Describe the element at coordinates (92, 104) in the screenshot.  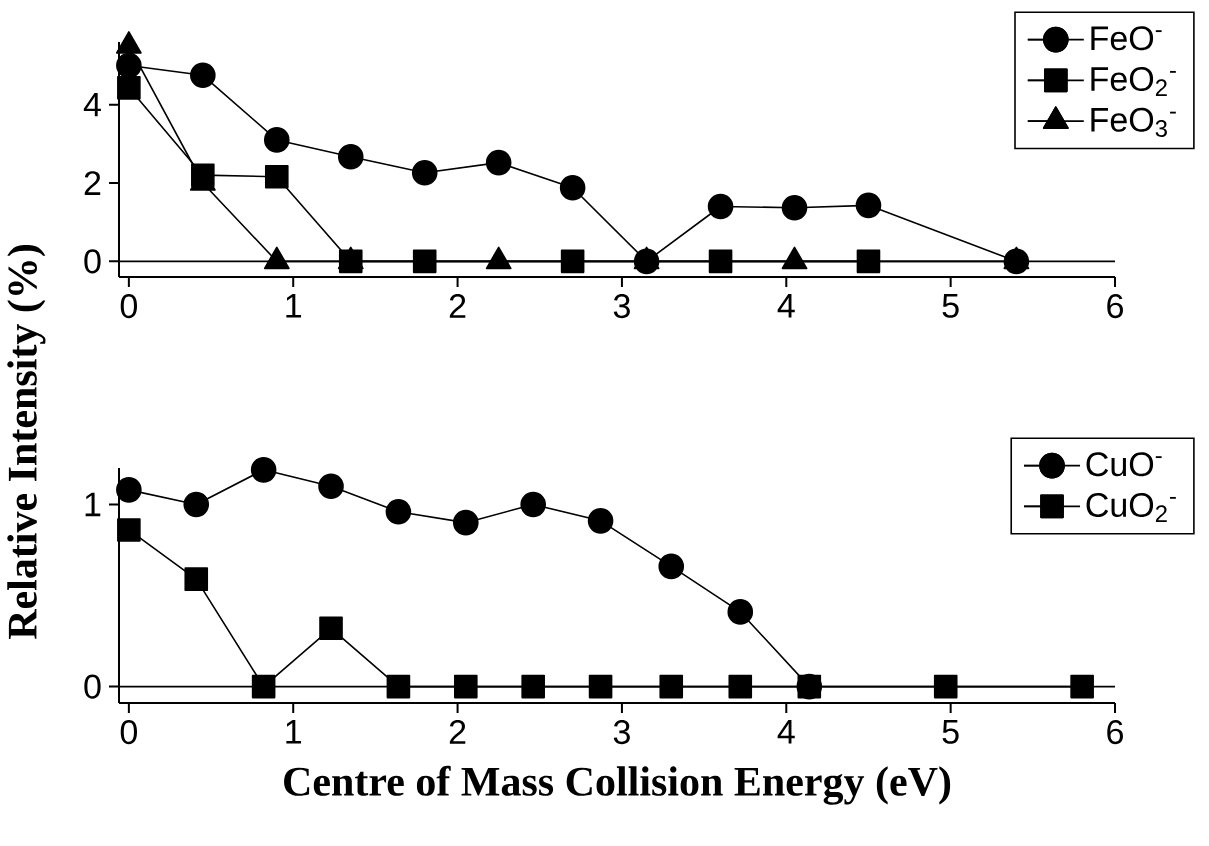
I see `y-tick-label: 4` at that location.